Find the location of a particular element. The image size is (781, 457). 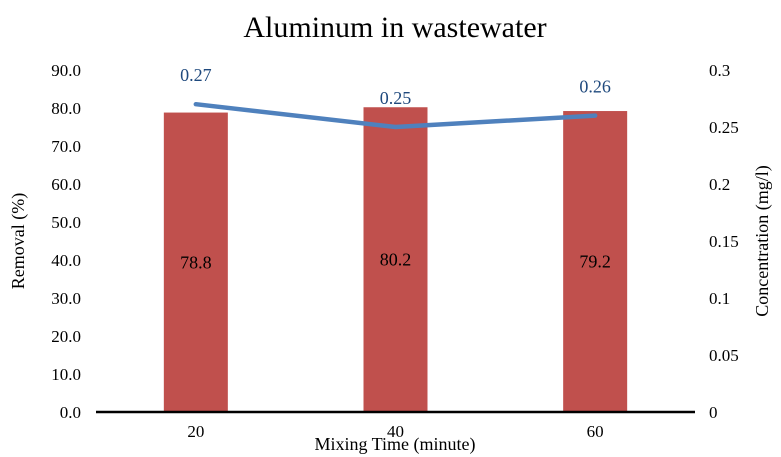

right-tick-label: 0.2 is located at coordinates (719, 184).